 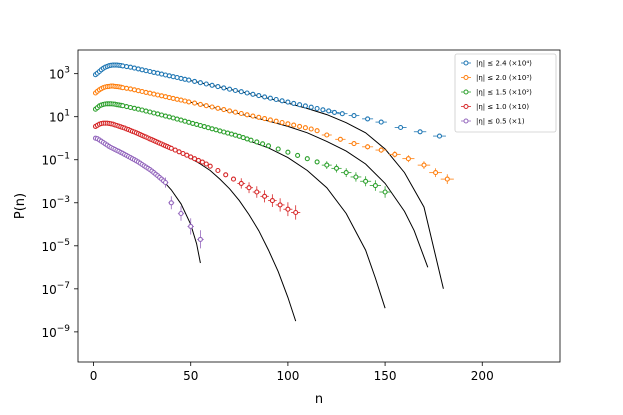 What do you see at coordinates (190, 376) in the screenshot?
I see `x-tick-label: 50` at bounding box center [190, 376].